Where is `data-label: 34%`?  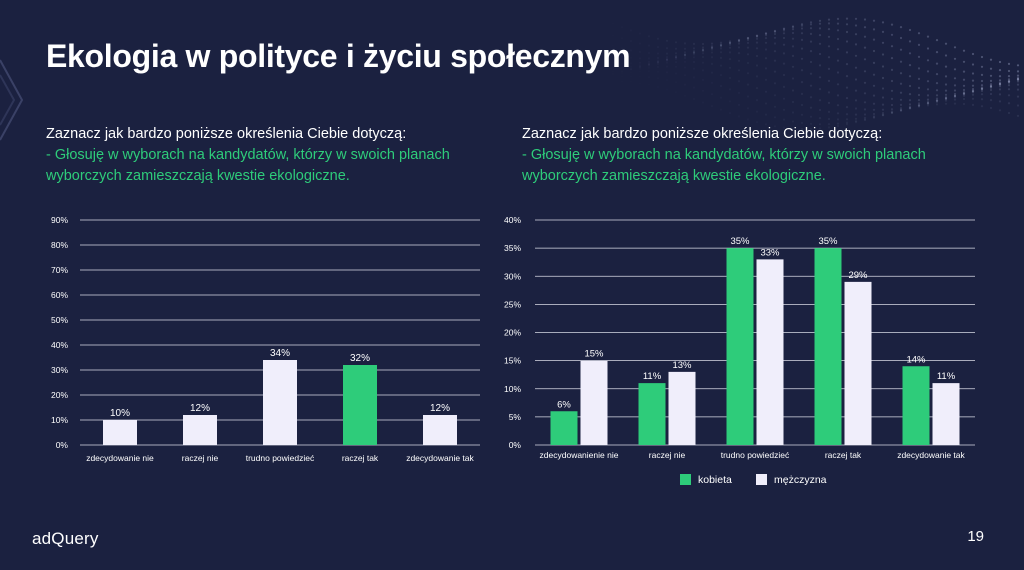 data-label: 34% is located at coordinates (280, 353).